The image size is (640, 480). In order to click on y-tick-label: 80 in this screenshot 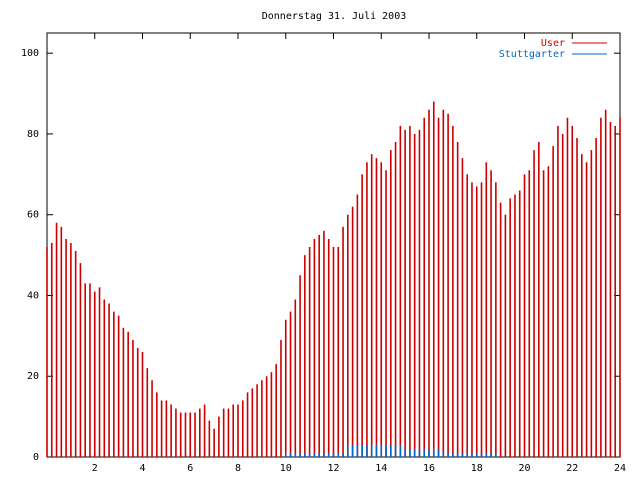, I will do `click(33, 134)`.